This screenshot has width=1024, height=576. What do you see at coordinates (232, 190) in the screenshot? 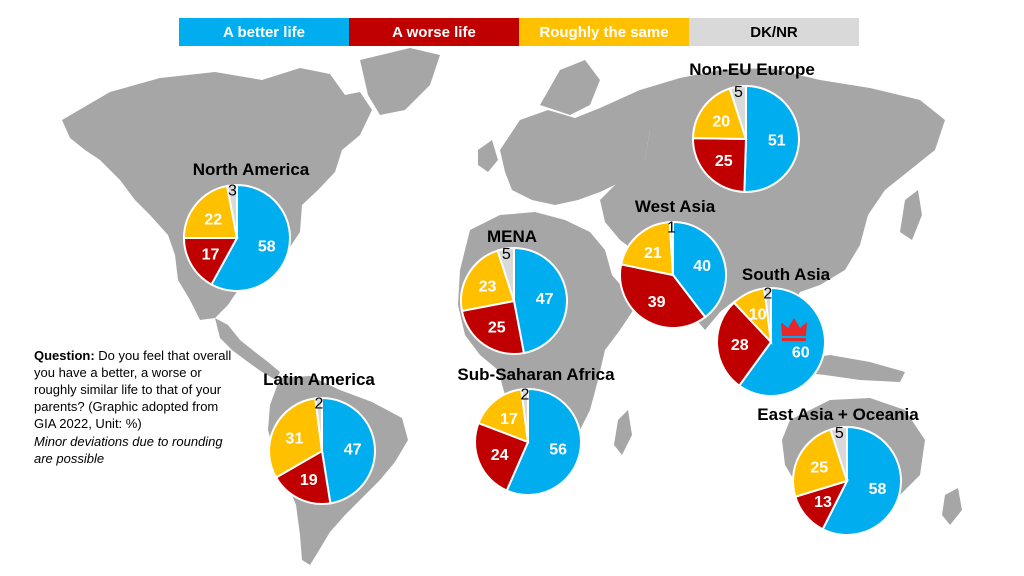
I see `pie-label-dknr: 3` at bounding box center [232, 190].